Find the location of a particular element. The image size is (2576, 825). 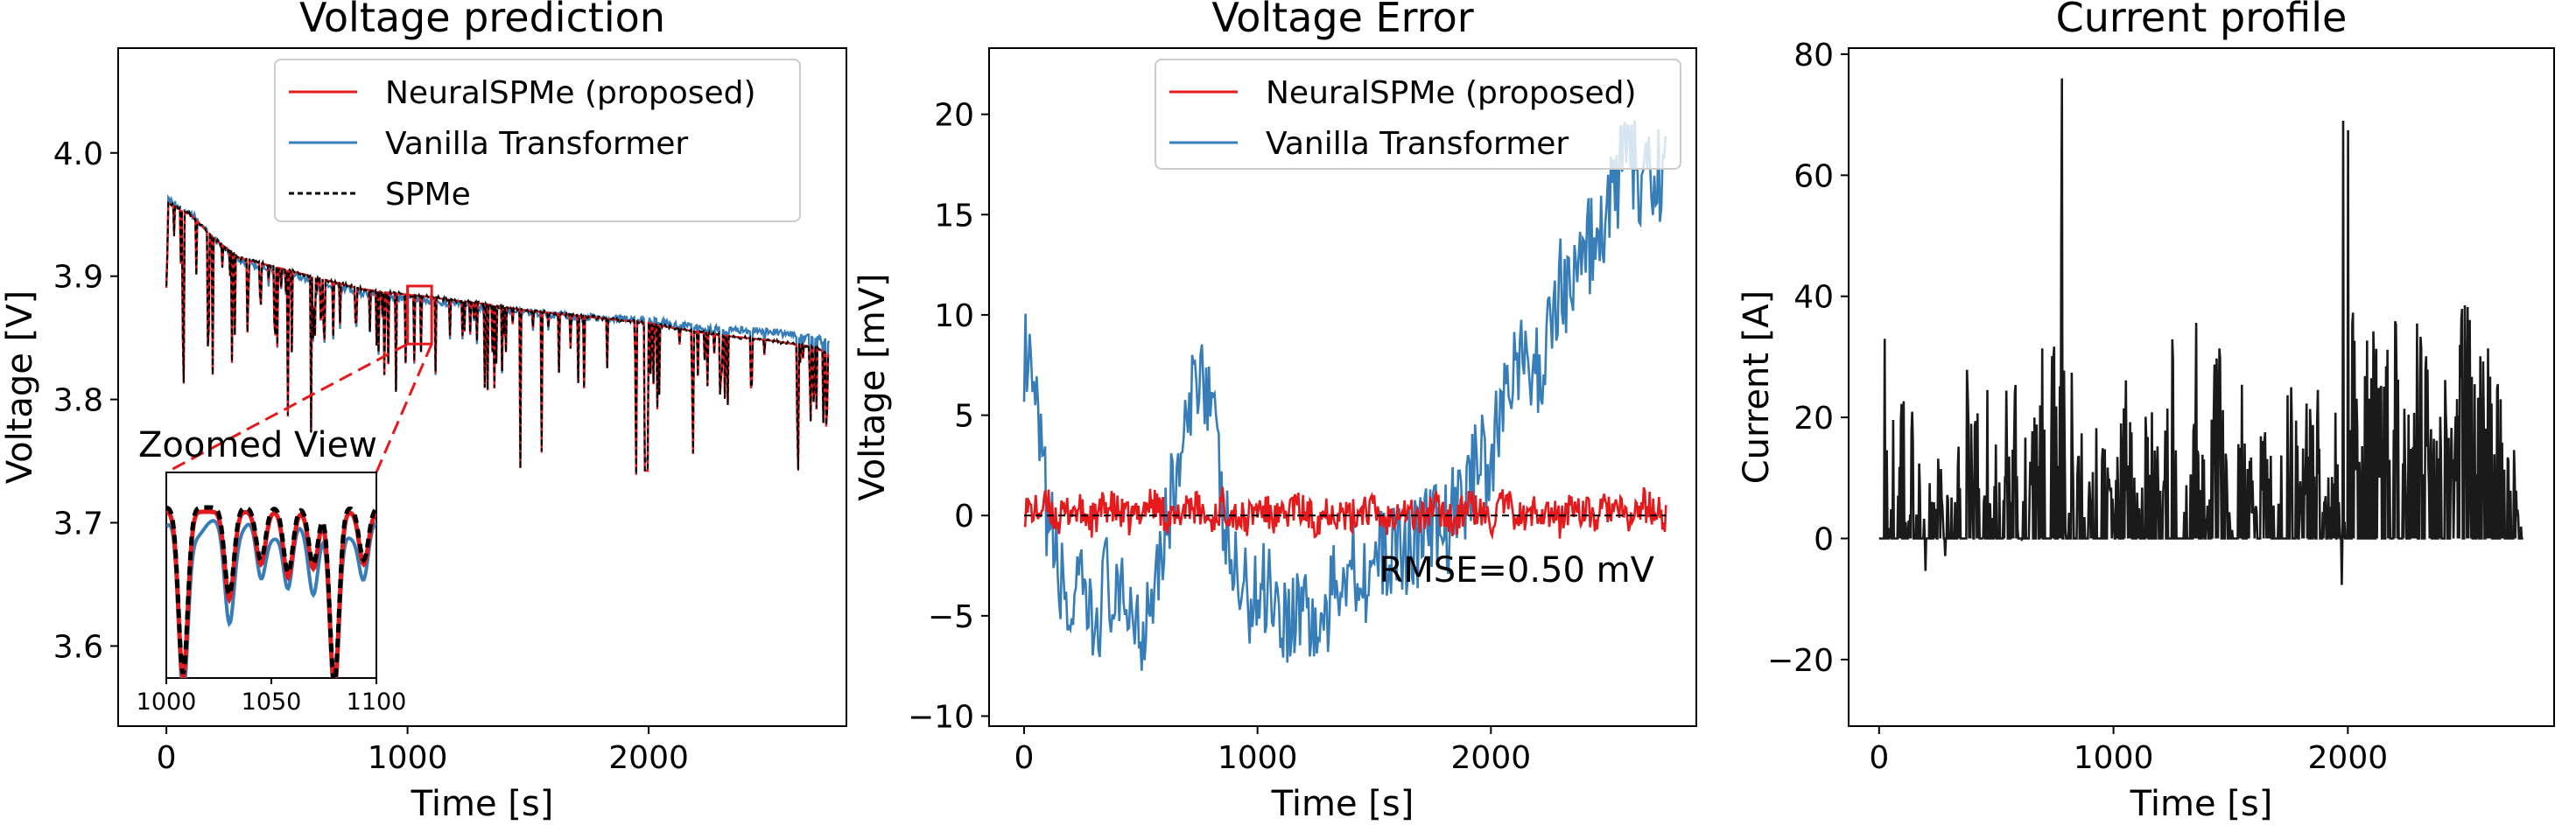

y-tick-label: 3.7 is located at coordinates (78, 524).